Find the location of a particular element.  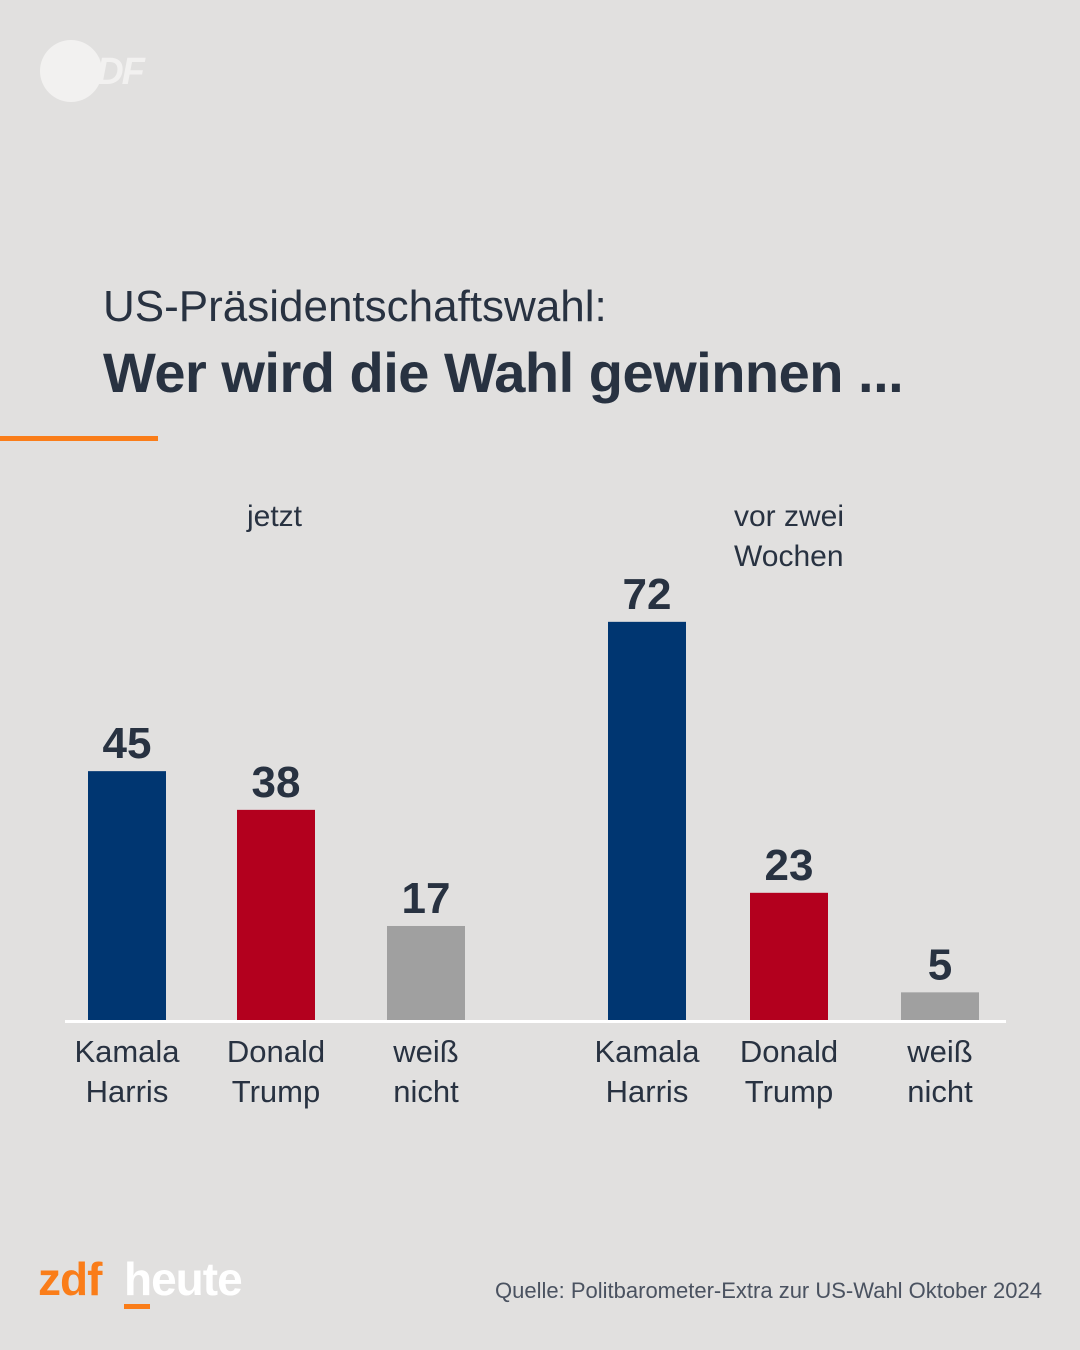

zdf-logo-circle is located at coordinates (71, 71).